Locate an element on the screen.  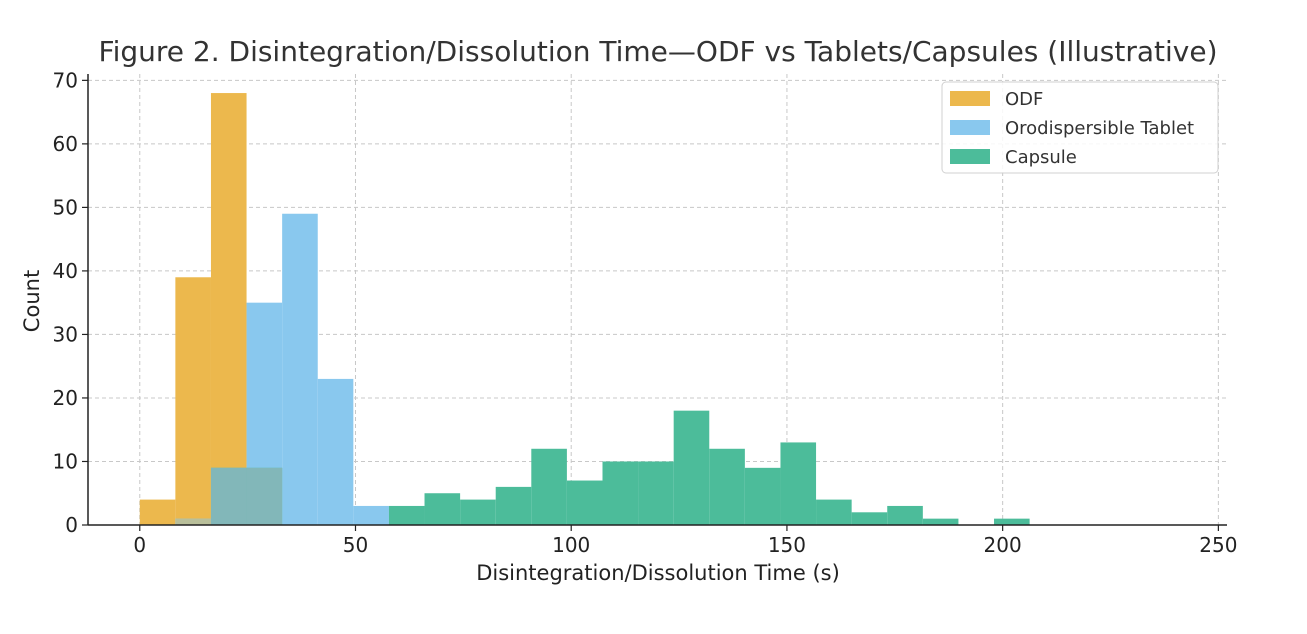
x-tick-label: 150 is located at coordinates (787, 545).